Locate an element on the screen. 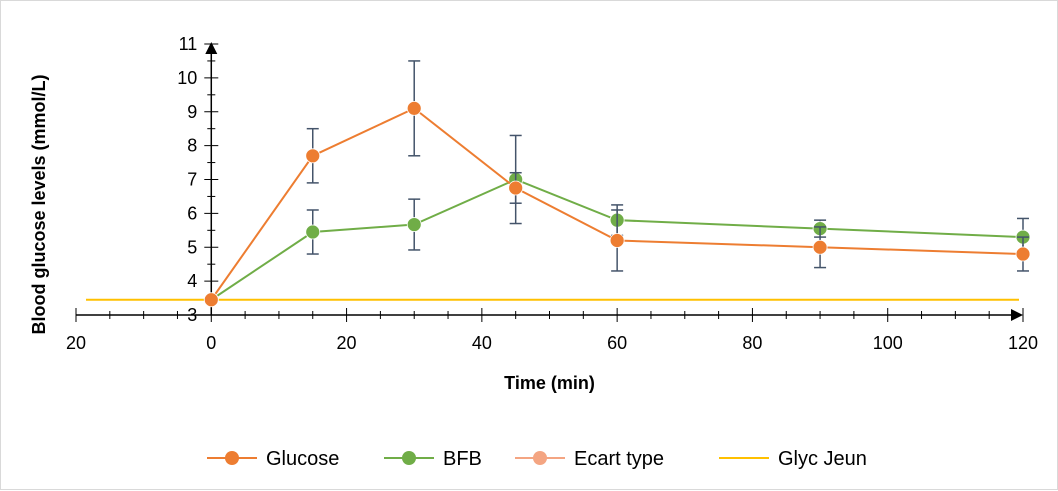  legend-glucose-label: Glucose is located at coordinates (302, 459).